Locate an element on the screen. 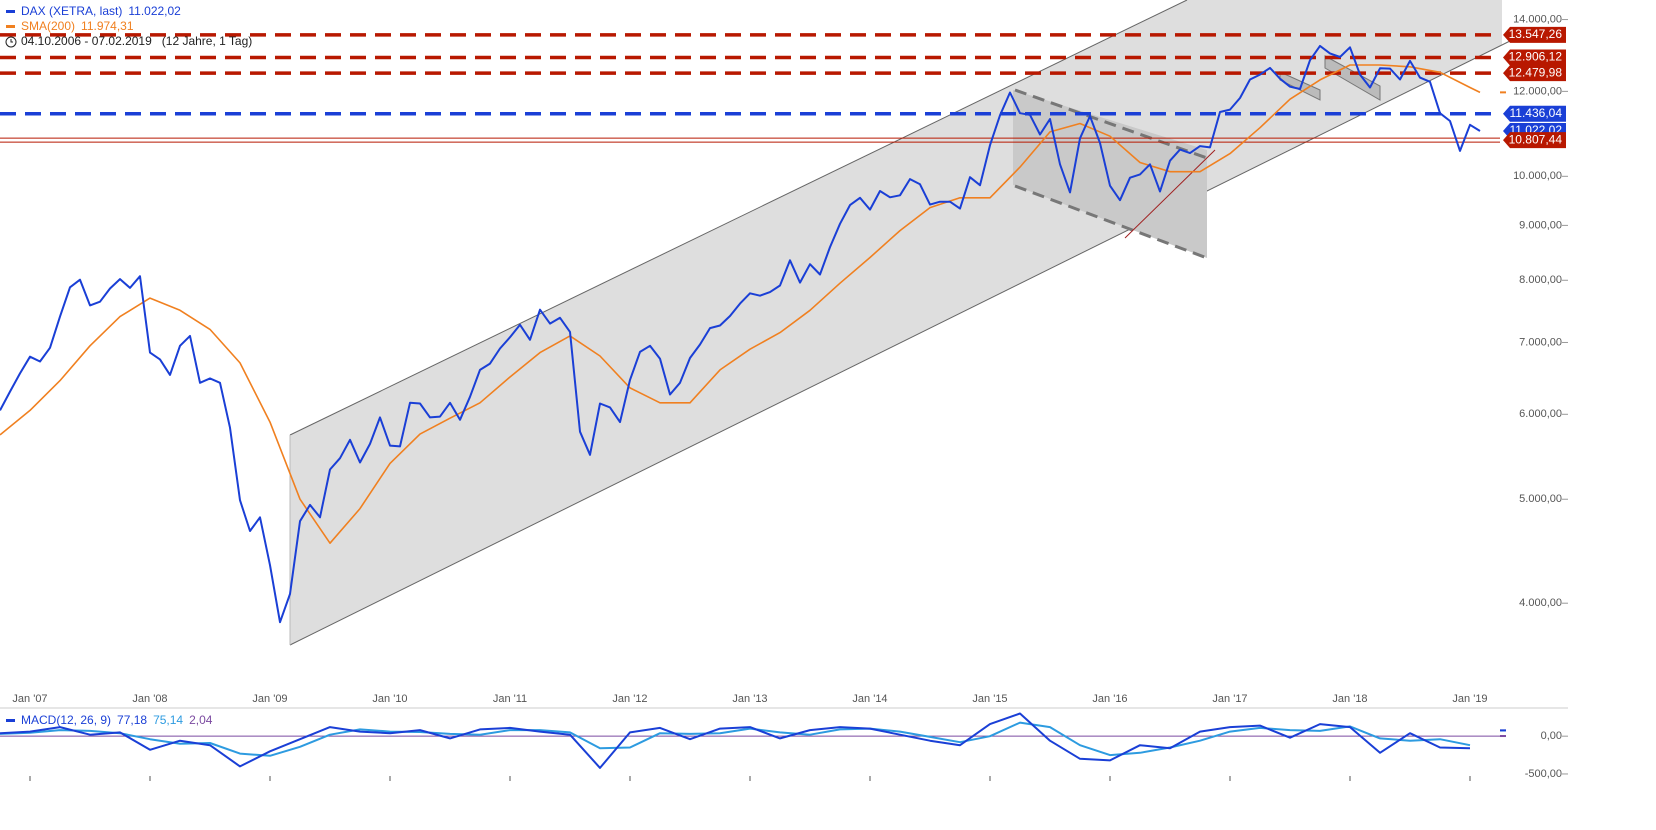 This screenshot has width=1656, height=830. x-tick-label: Jan '17 is located at coordinates (1229, 699).